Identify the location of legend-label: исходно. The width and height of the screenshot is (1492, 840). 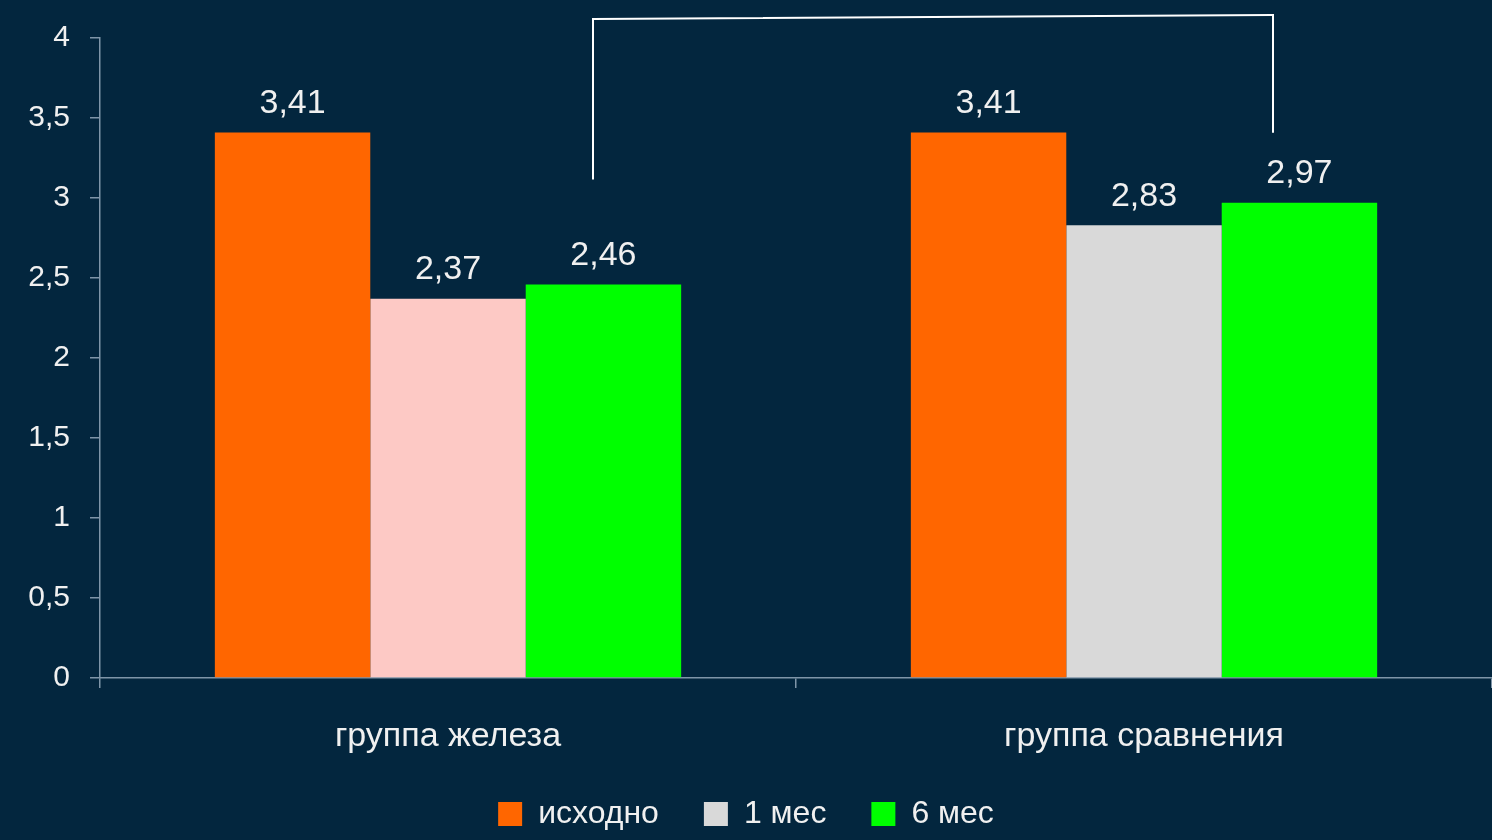
(598, 811).